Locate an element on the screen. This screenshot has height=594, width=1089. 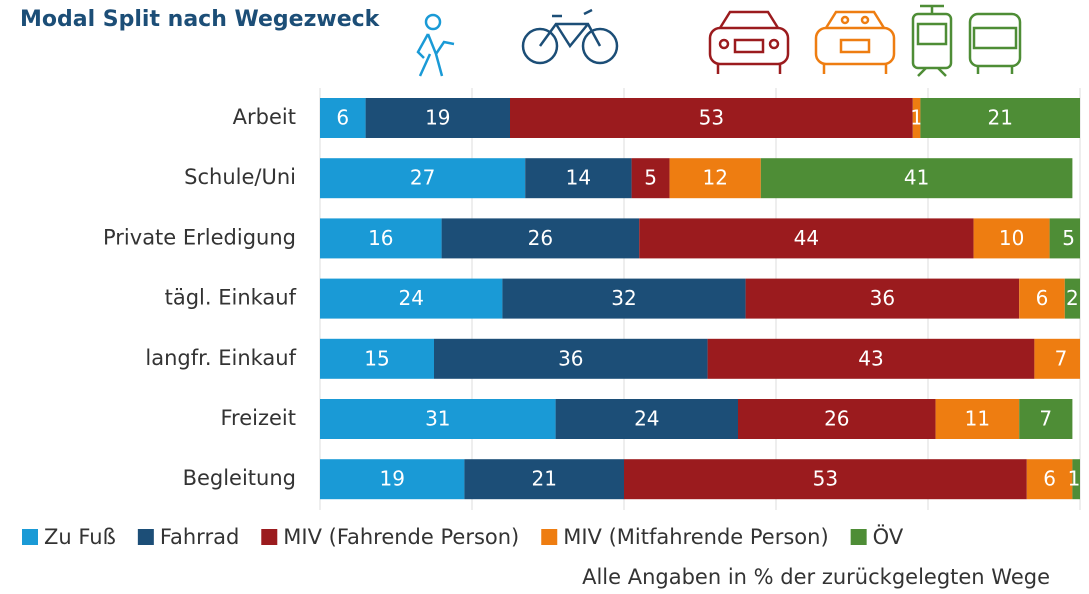
data-label: 12 is located at coordinates (714, 178).